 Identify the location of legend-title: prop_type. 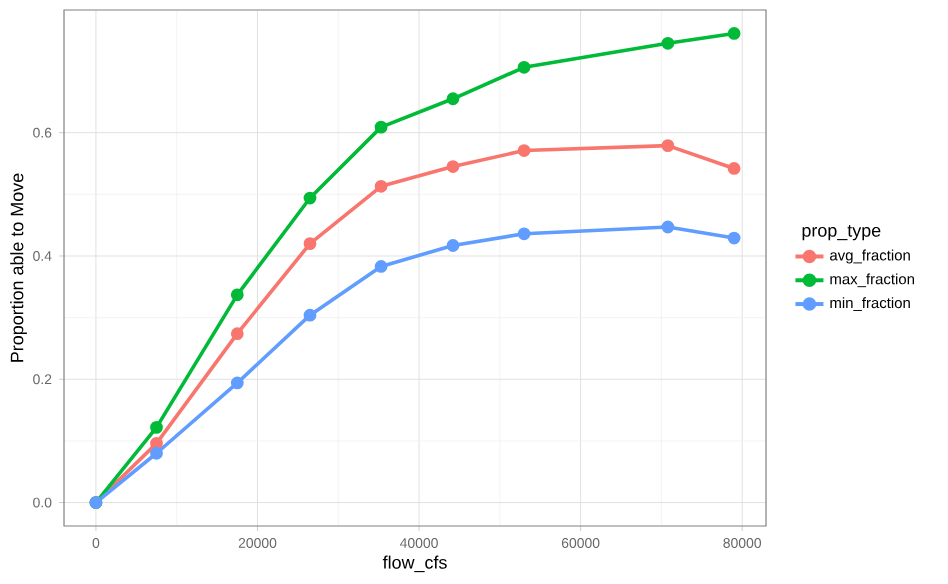
(841, 233).